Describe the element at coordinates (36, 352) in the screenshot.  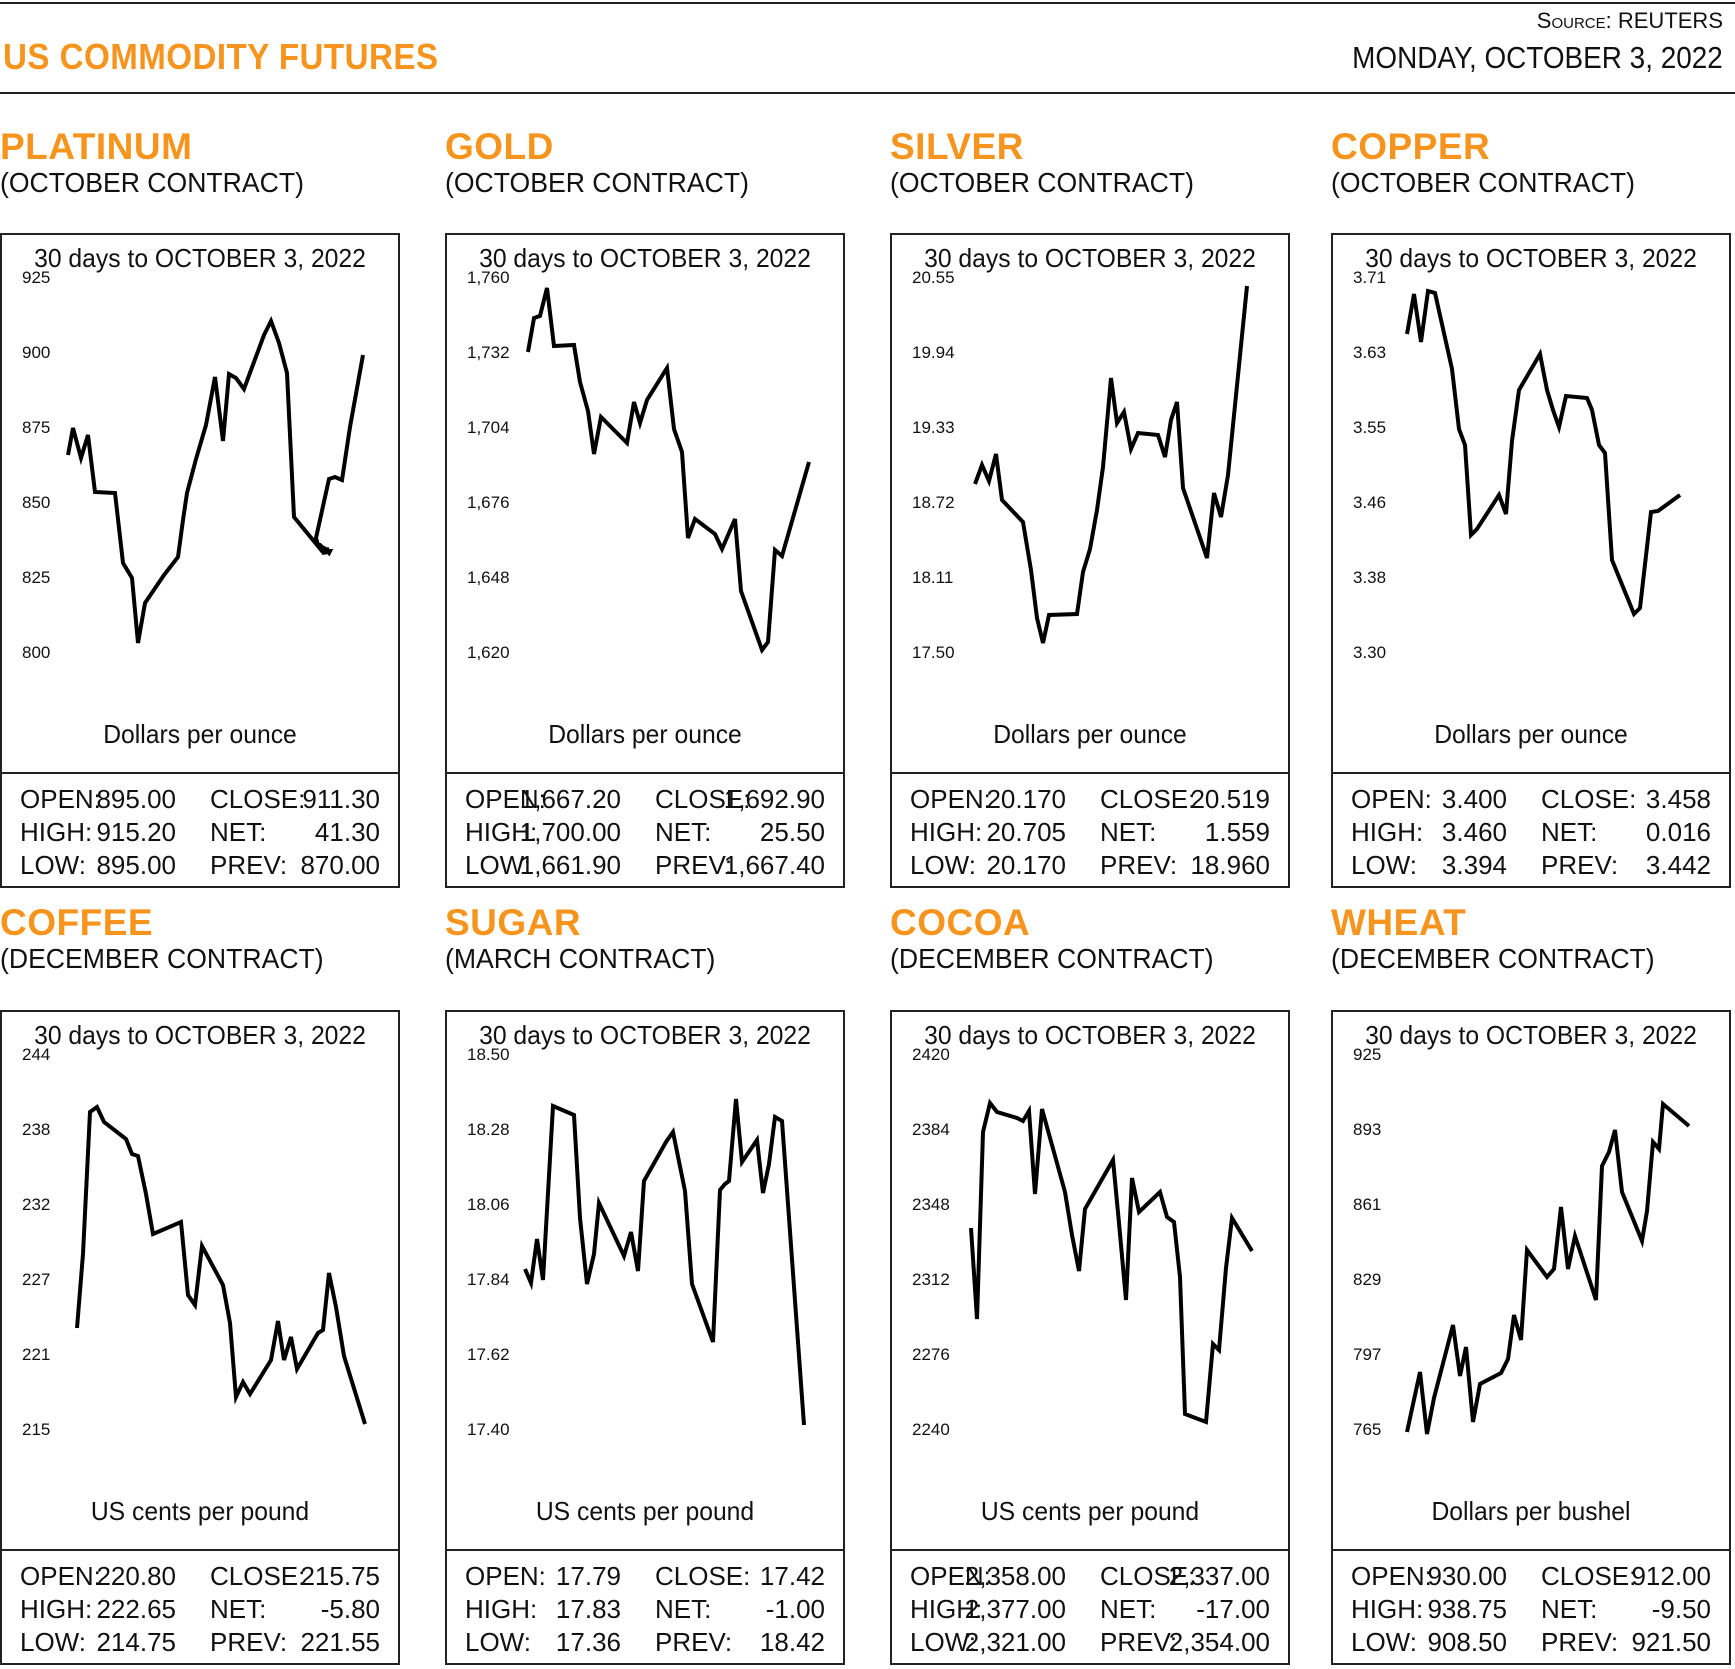
I see `y-tick-label: 900` at that location.